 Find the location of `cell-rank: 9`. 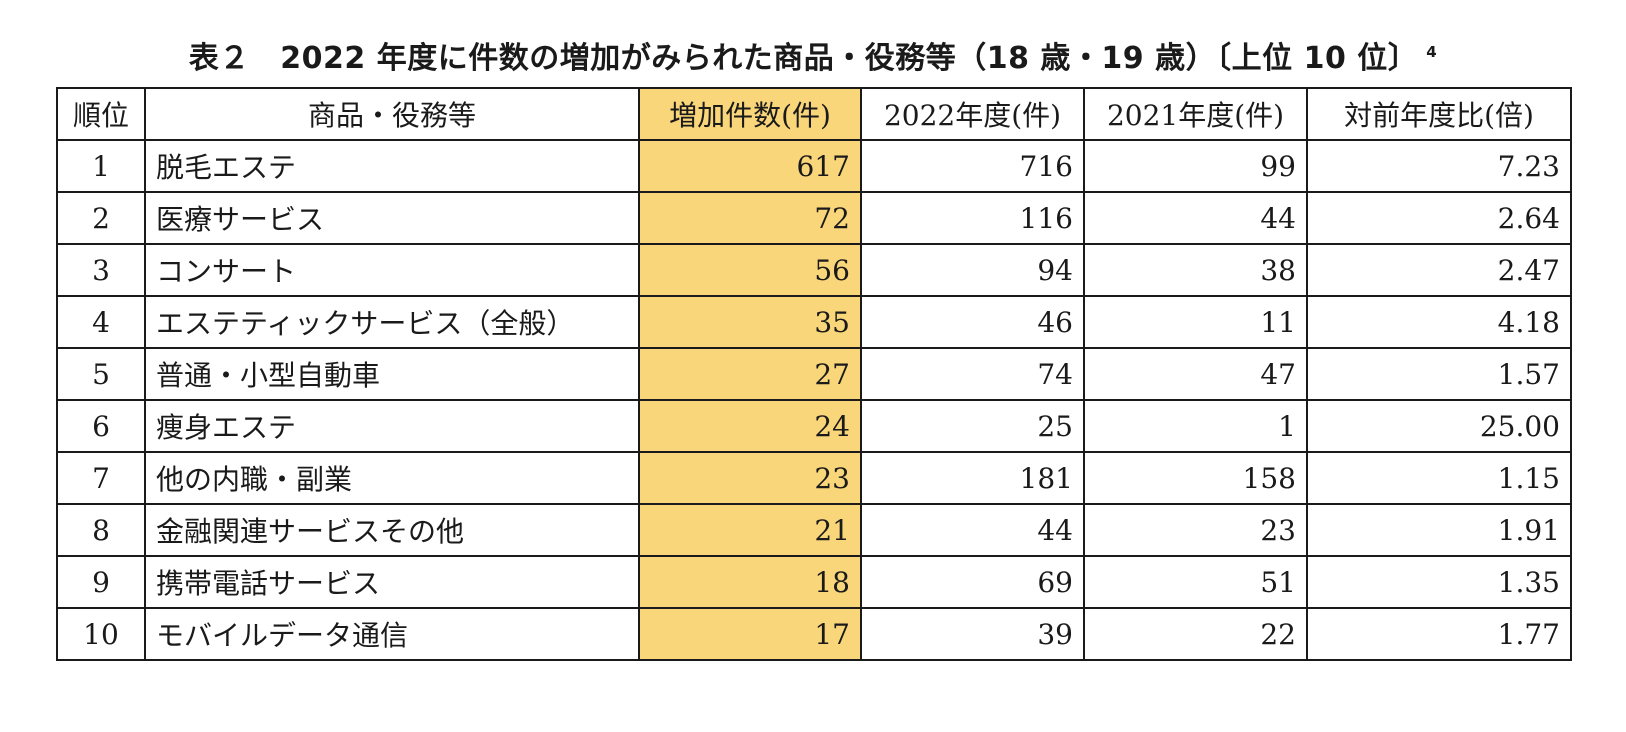

cell-rank: 9 is located at coordinates (101, 582).